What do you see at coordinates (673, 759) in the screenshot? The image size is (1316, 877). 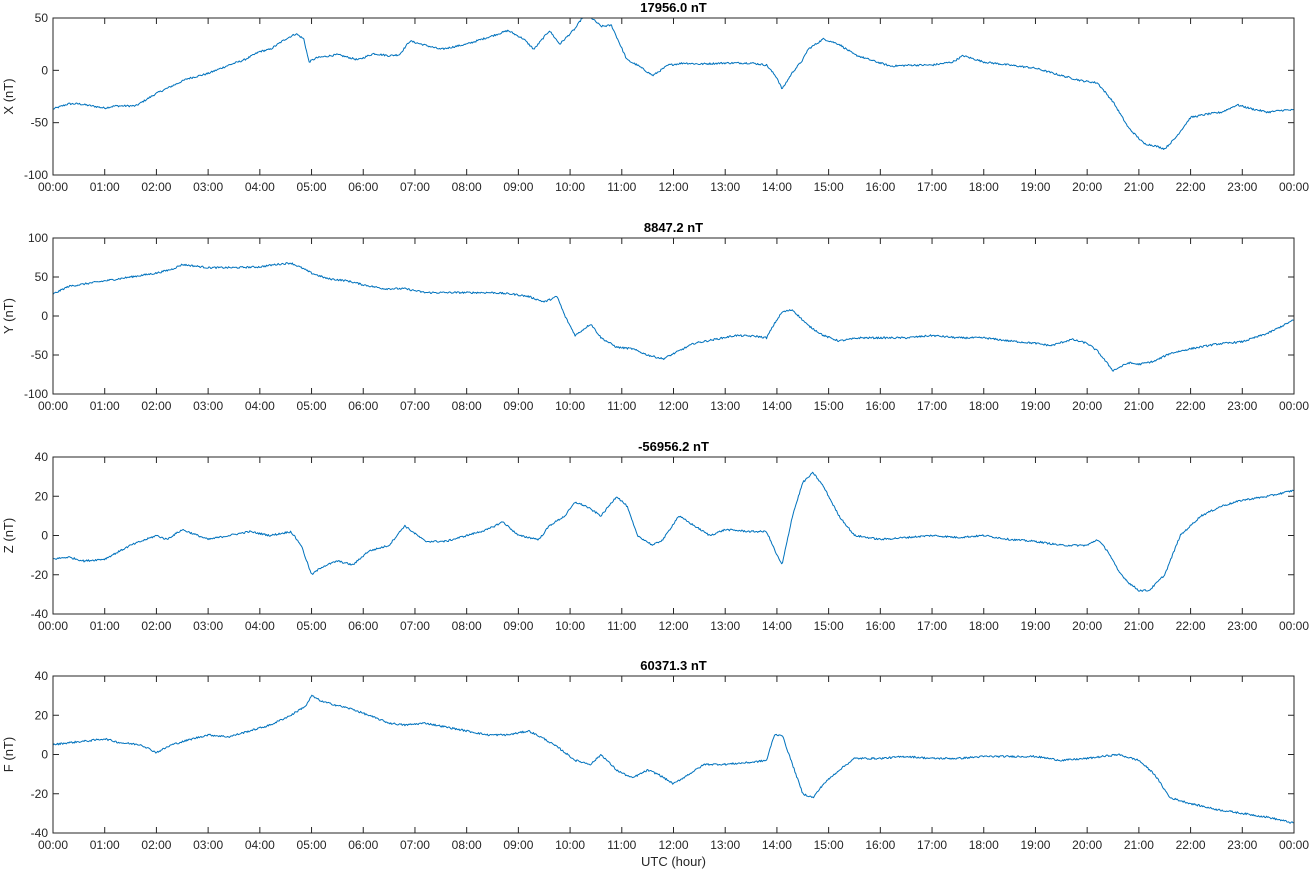 I see `series-line-f` at bounding box center [673, 759].